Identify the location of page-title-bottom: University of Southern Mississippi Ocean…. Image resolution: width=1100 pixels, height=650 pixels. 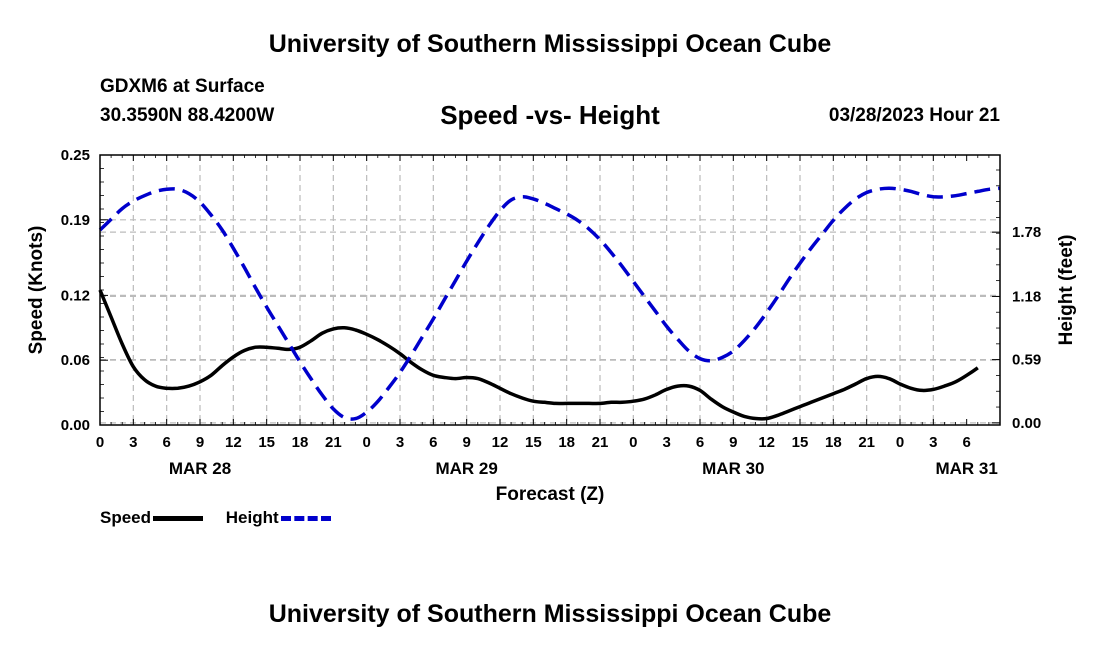
(550, 614).